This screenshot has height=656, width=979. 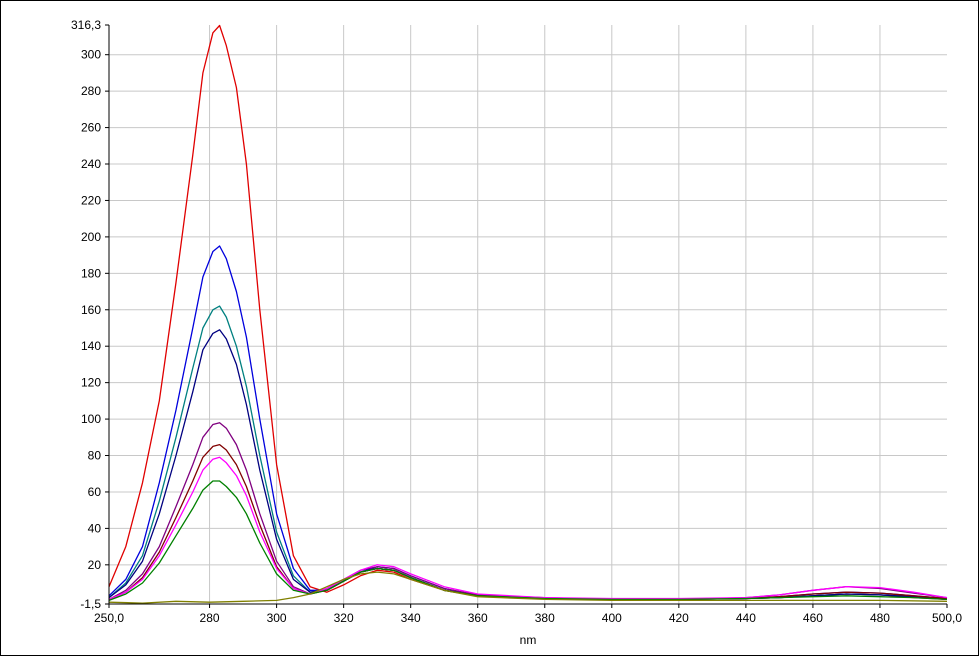 What do you see at coordinates (91, 200) in the screenshot?
I see `y-tick-label: 220` at bounding box center [91, 200].